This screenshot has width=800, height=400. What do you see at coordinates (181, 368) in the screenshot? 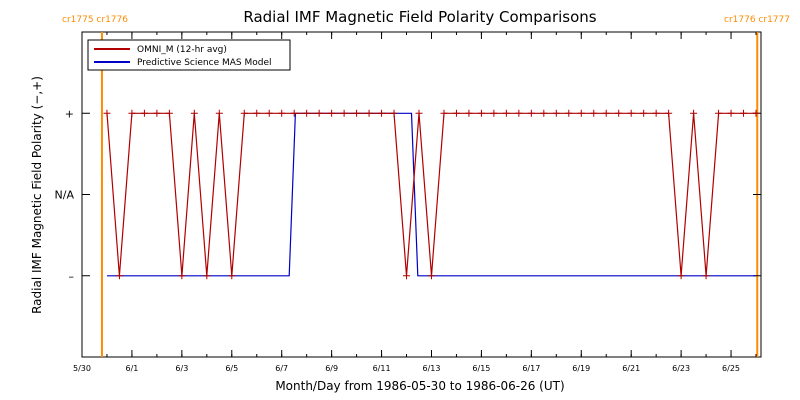
I see `x-tick-label: 6/3` at bounding box center [181, 368].